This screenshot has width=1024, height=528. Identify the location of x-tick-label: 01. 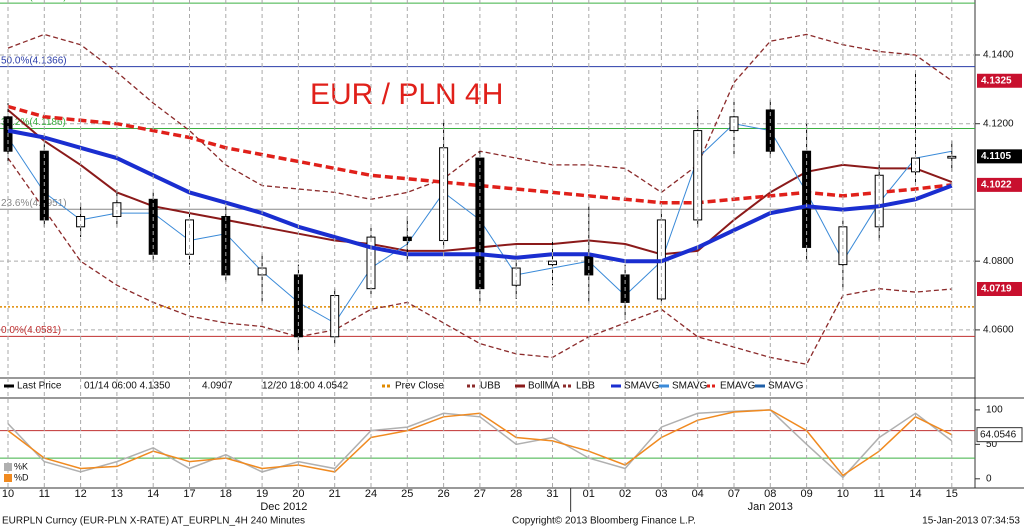
(589, 494).